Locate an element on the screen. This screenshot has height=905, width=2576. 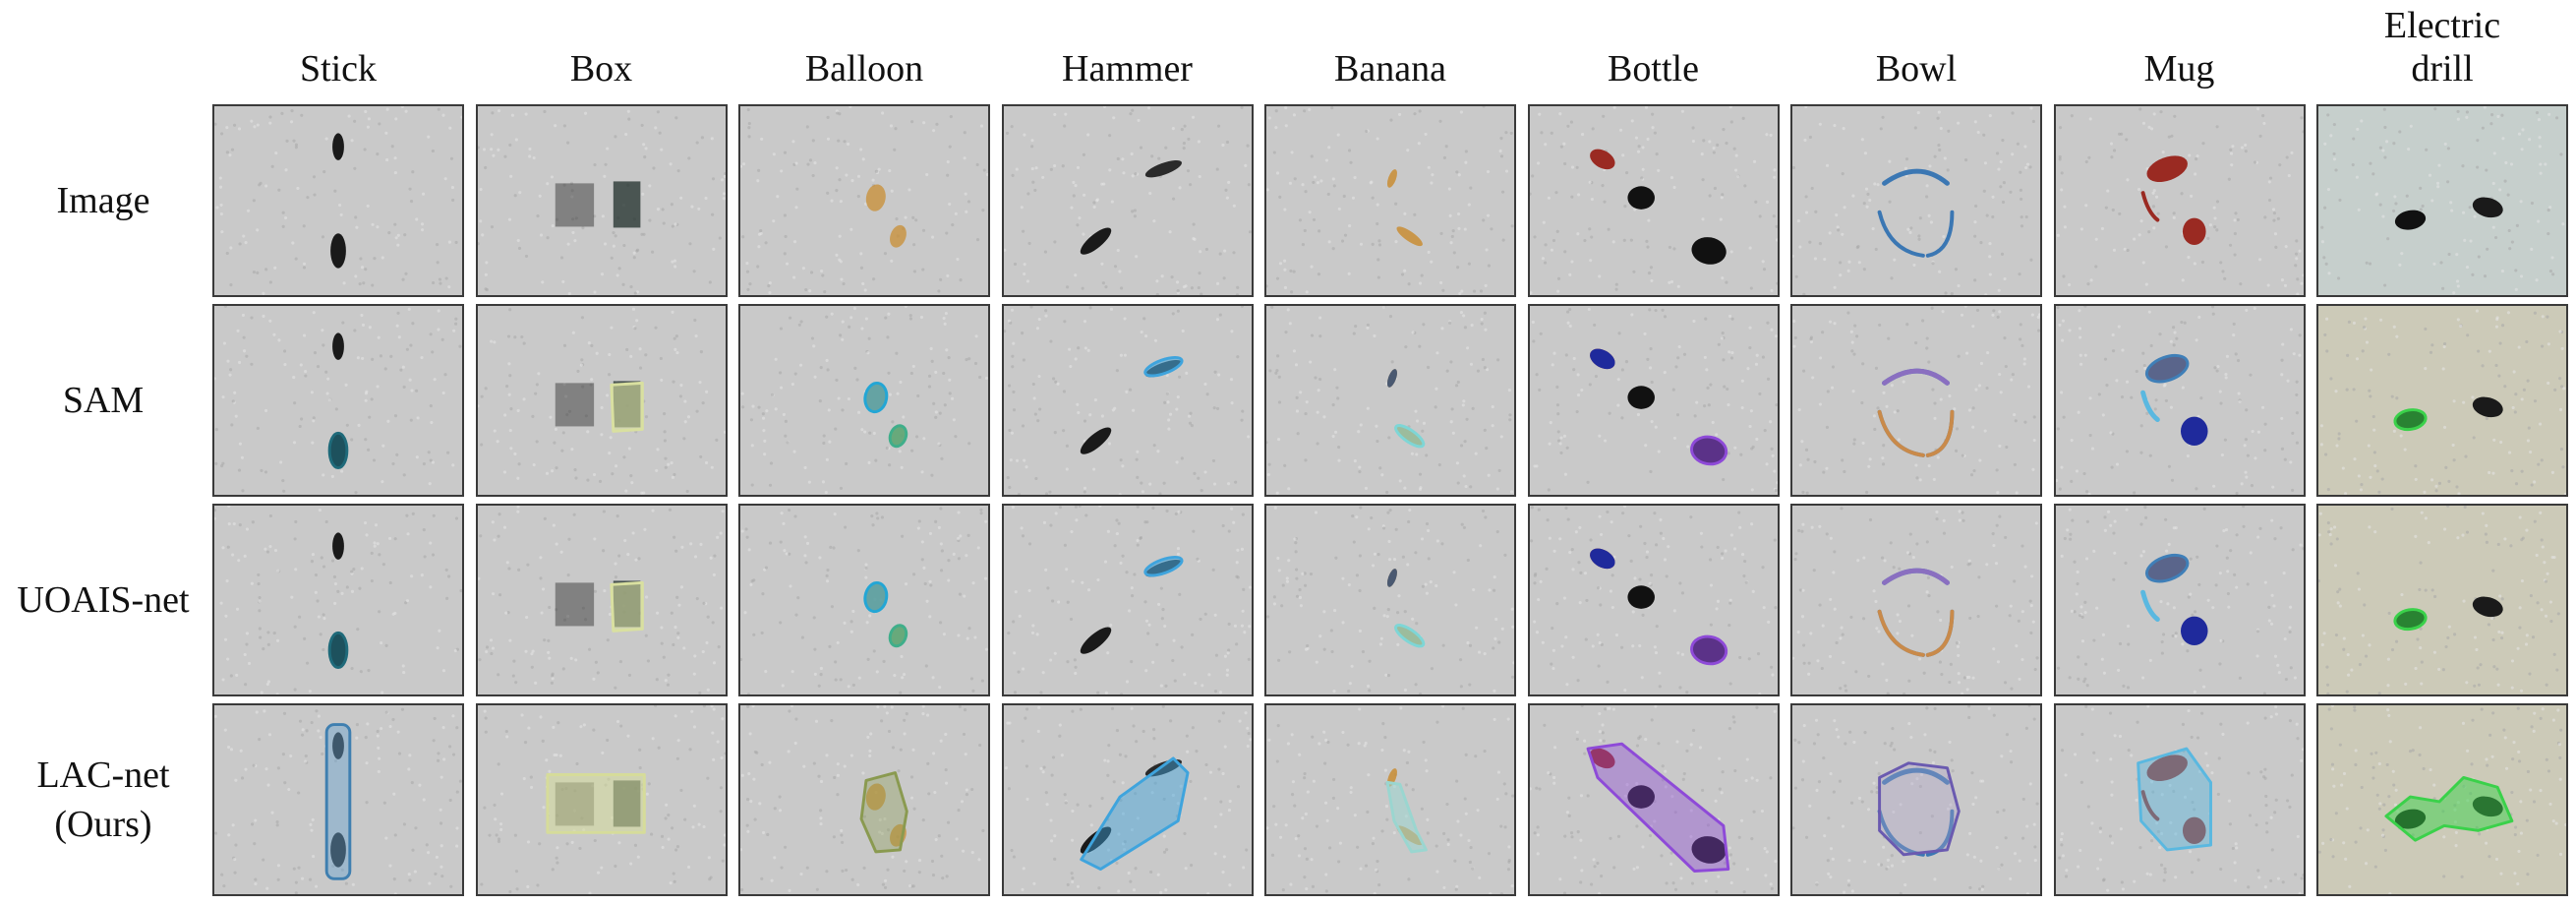
image-cell-r3-c1 is located at coordinates (601, 800).